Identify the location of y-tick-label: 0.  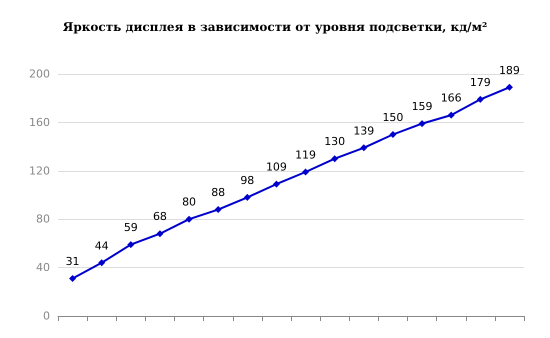
(46, 316).